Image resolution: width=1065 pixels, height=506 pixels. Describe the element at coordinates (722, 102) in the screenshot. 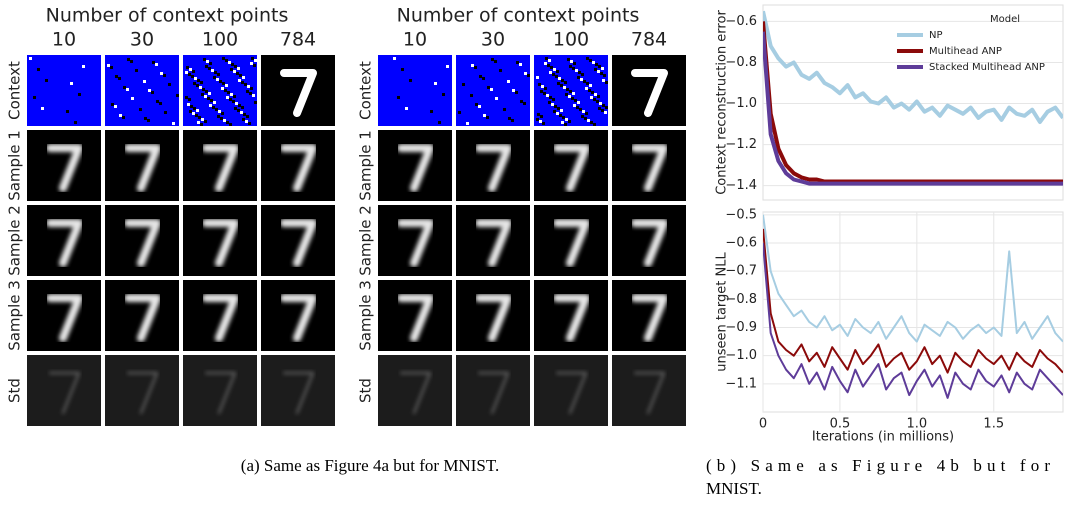

I see `y-axis-label: Context reconstruction error` at that location.